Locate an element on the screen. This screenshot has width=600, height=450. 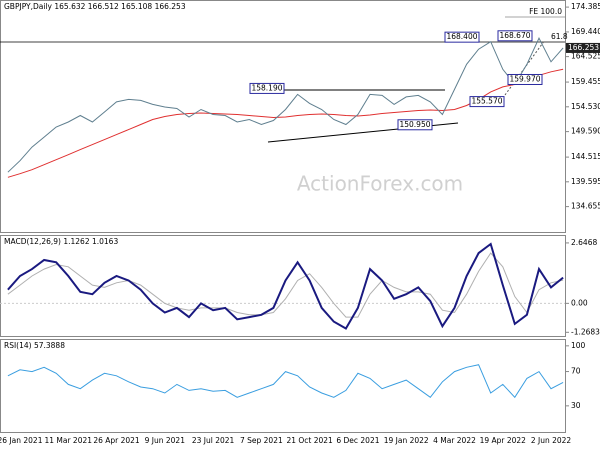
x-tick-label: 26 Jan 2021 is located at coordinates (21, 440).